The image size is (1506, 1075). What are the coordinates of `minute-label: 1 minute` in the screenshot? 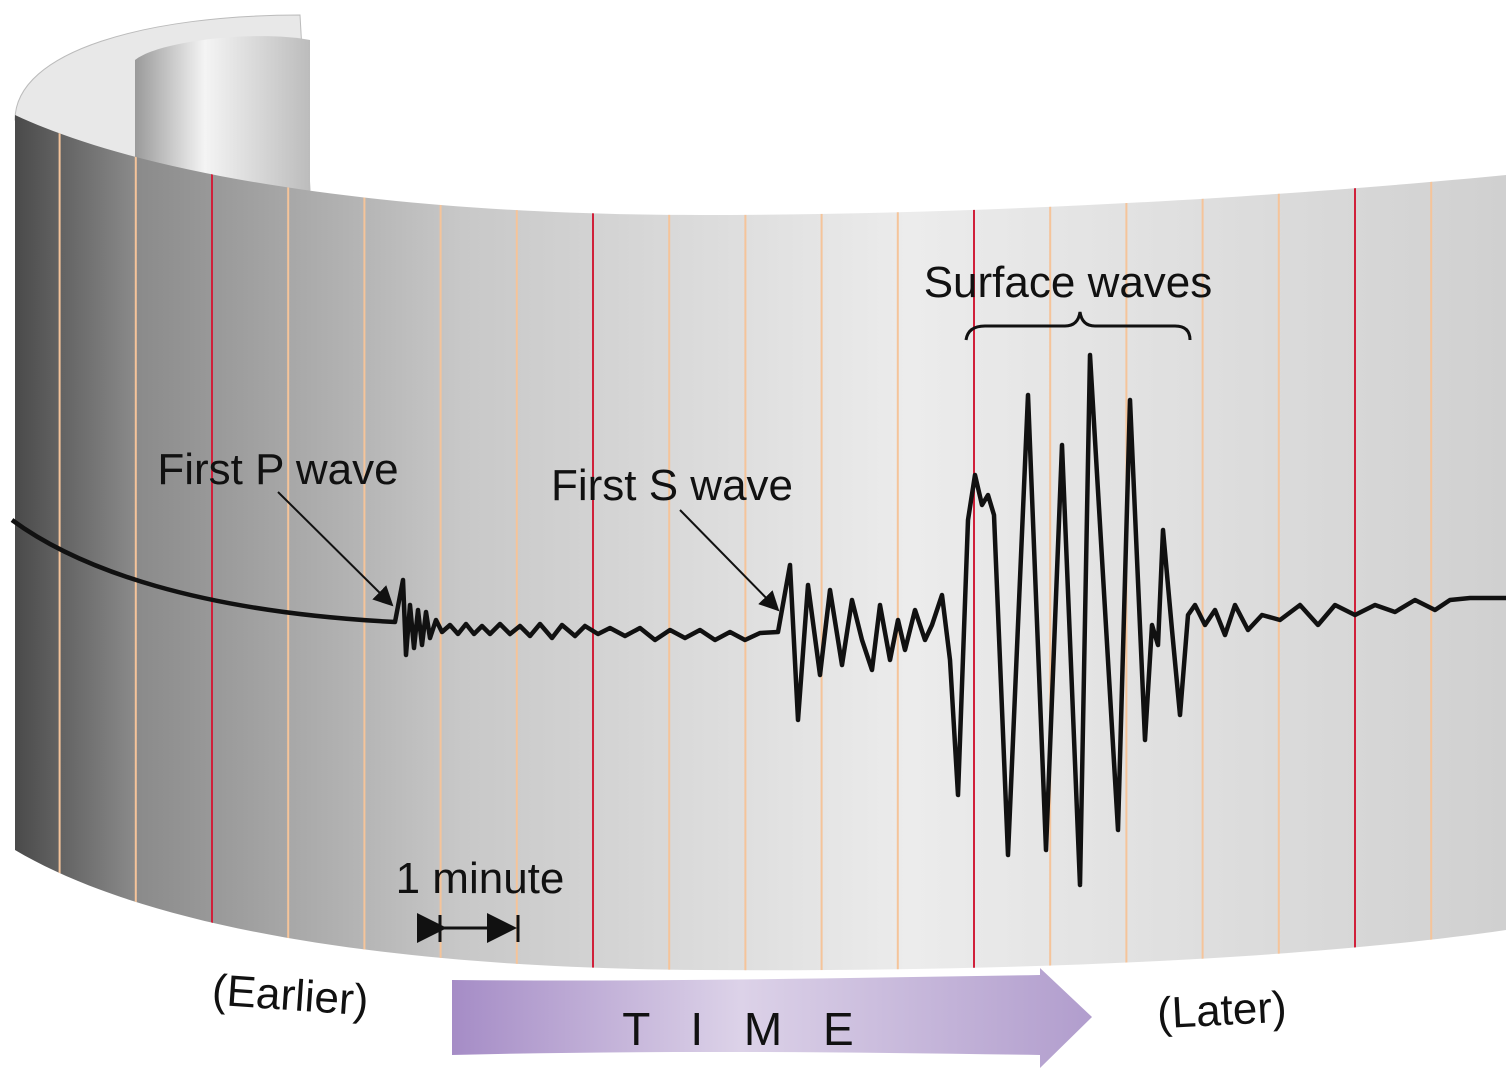 It's located at (480, 878).